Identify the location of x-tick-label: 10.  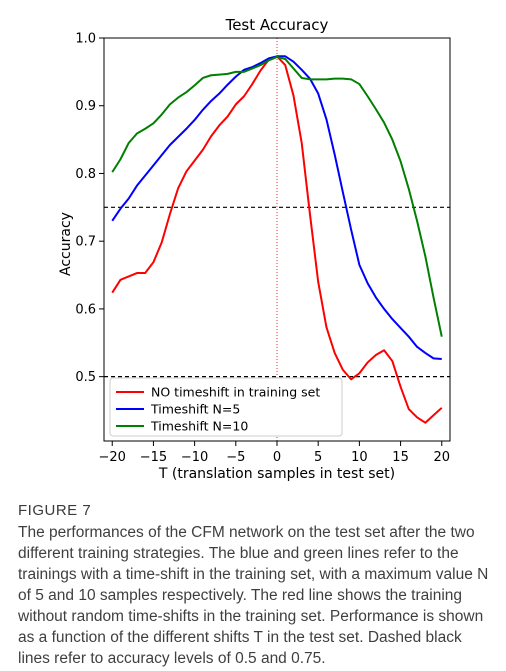
(359, 457).